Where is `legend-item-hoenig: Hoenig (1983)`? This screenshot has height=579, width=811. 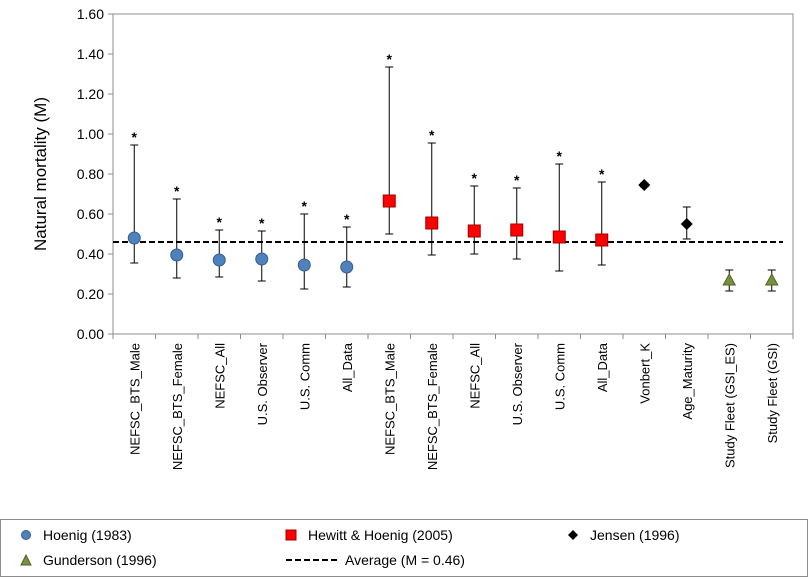
legend-item-hoenig: Hoenig (1983) is located at coordinates (75, 535).